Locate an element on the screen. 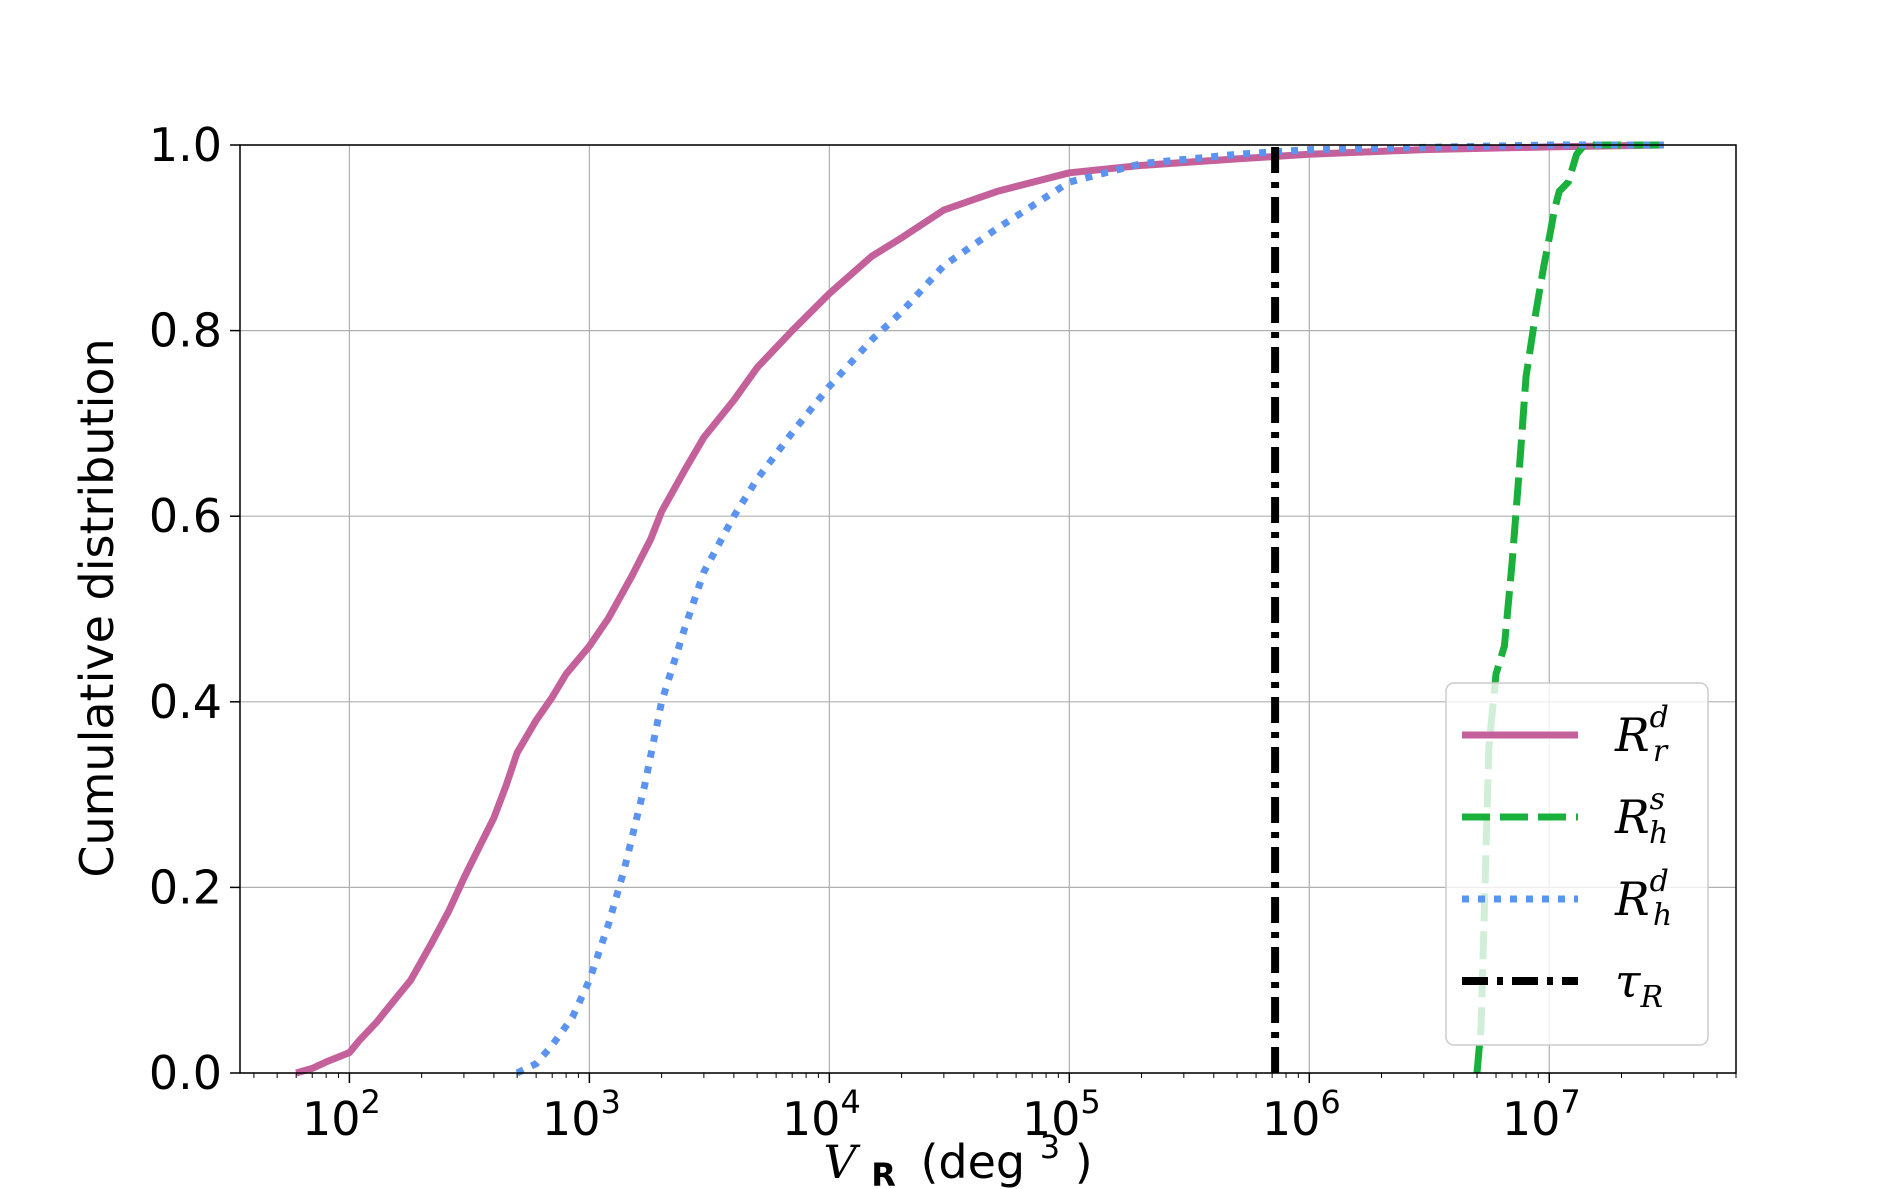  legend: Rd r Rs h Rd h τR is located at coordinates (1577, 864).